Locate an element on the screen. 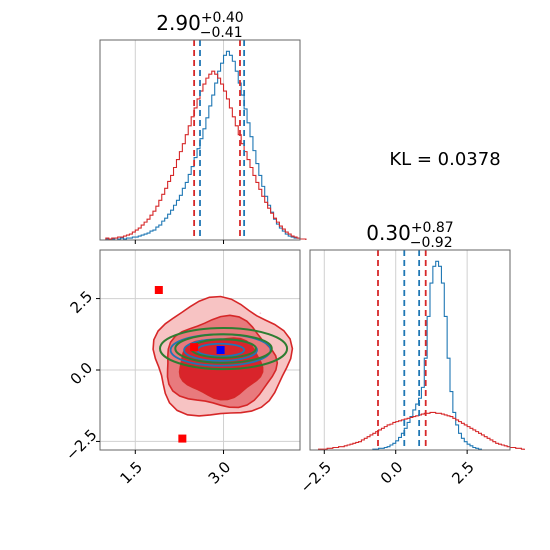  contour-y-tick-label-2: 2.5 is located at coordinates (82, 302).